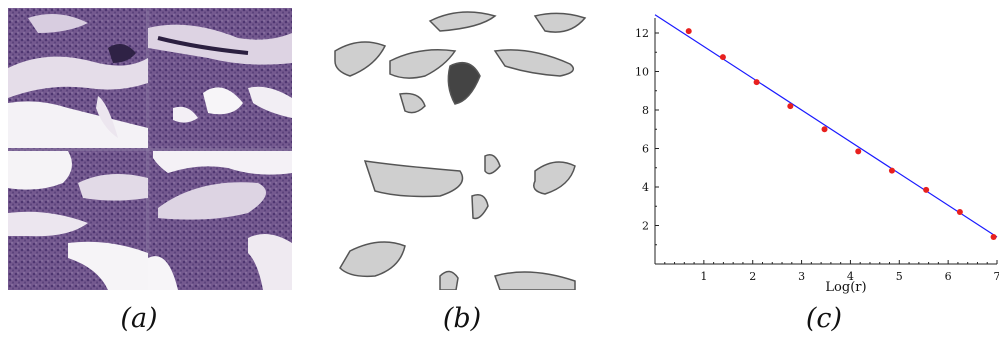 This screenshot has height=339, width=999. I want to click on caption-c: (c), so click(824, 318).